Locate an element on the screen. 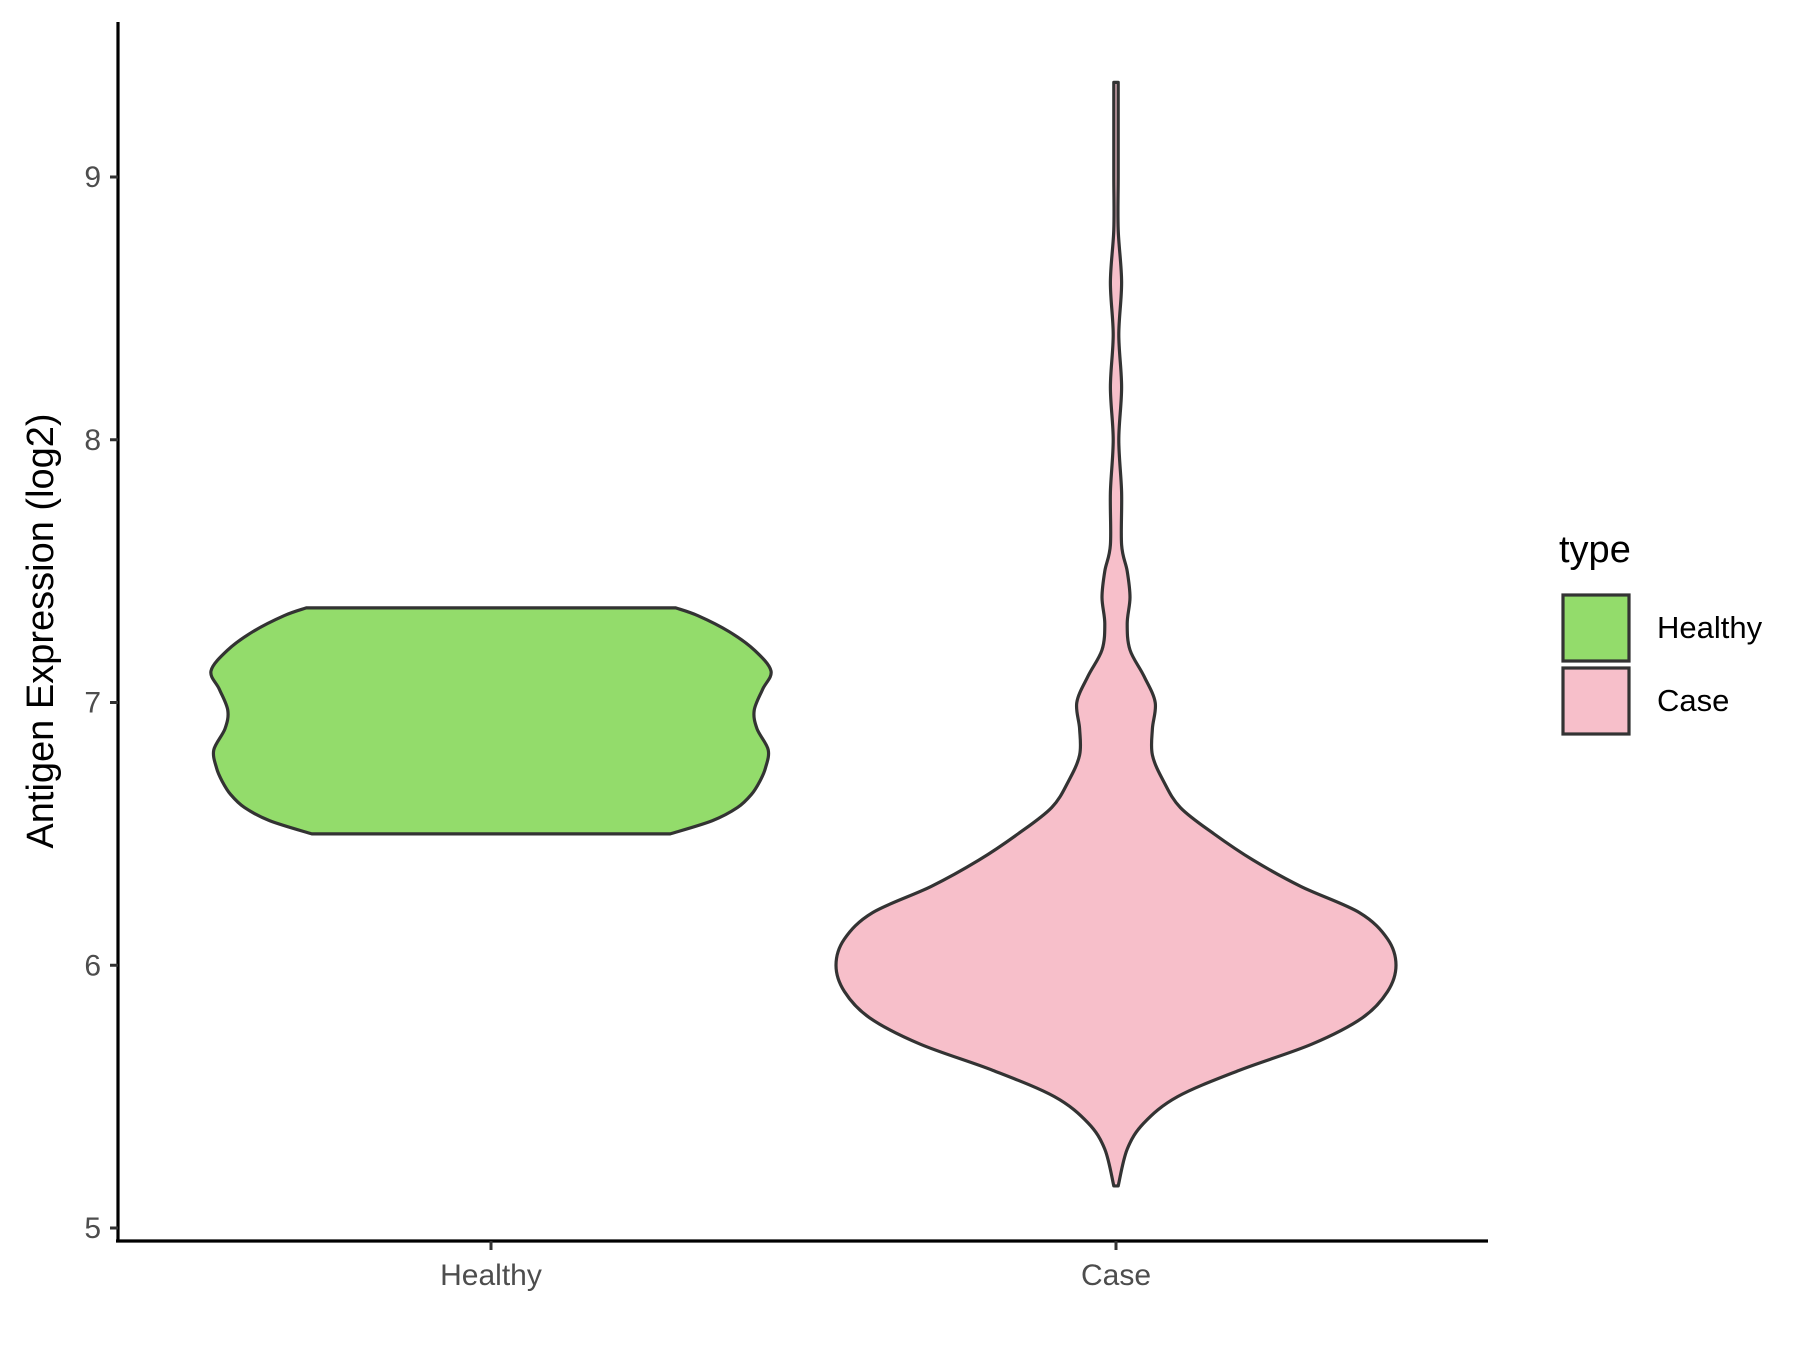  legend: type Healthy Case is located at coordinates (1661, 632).